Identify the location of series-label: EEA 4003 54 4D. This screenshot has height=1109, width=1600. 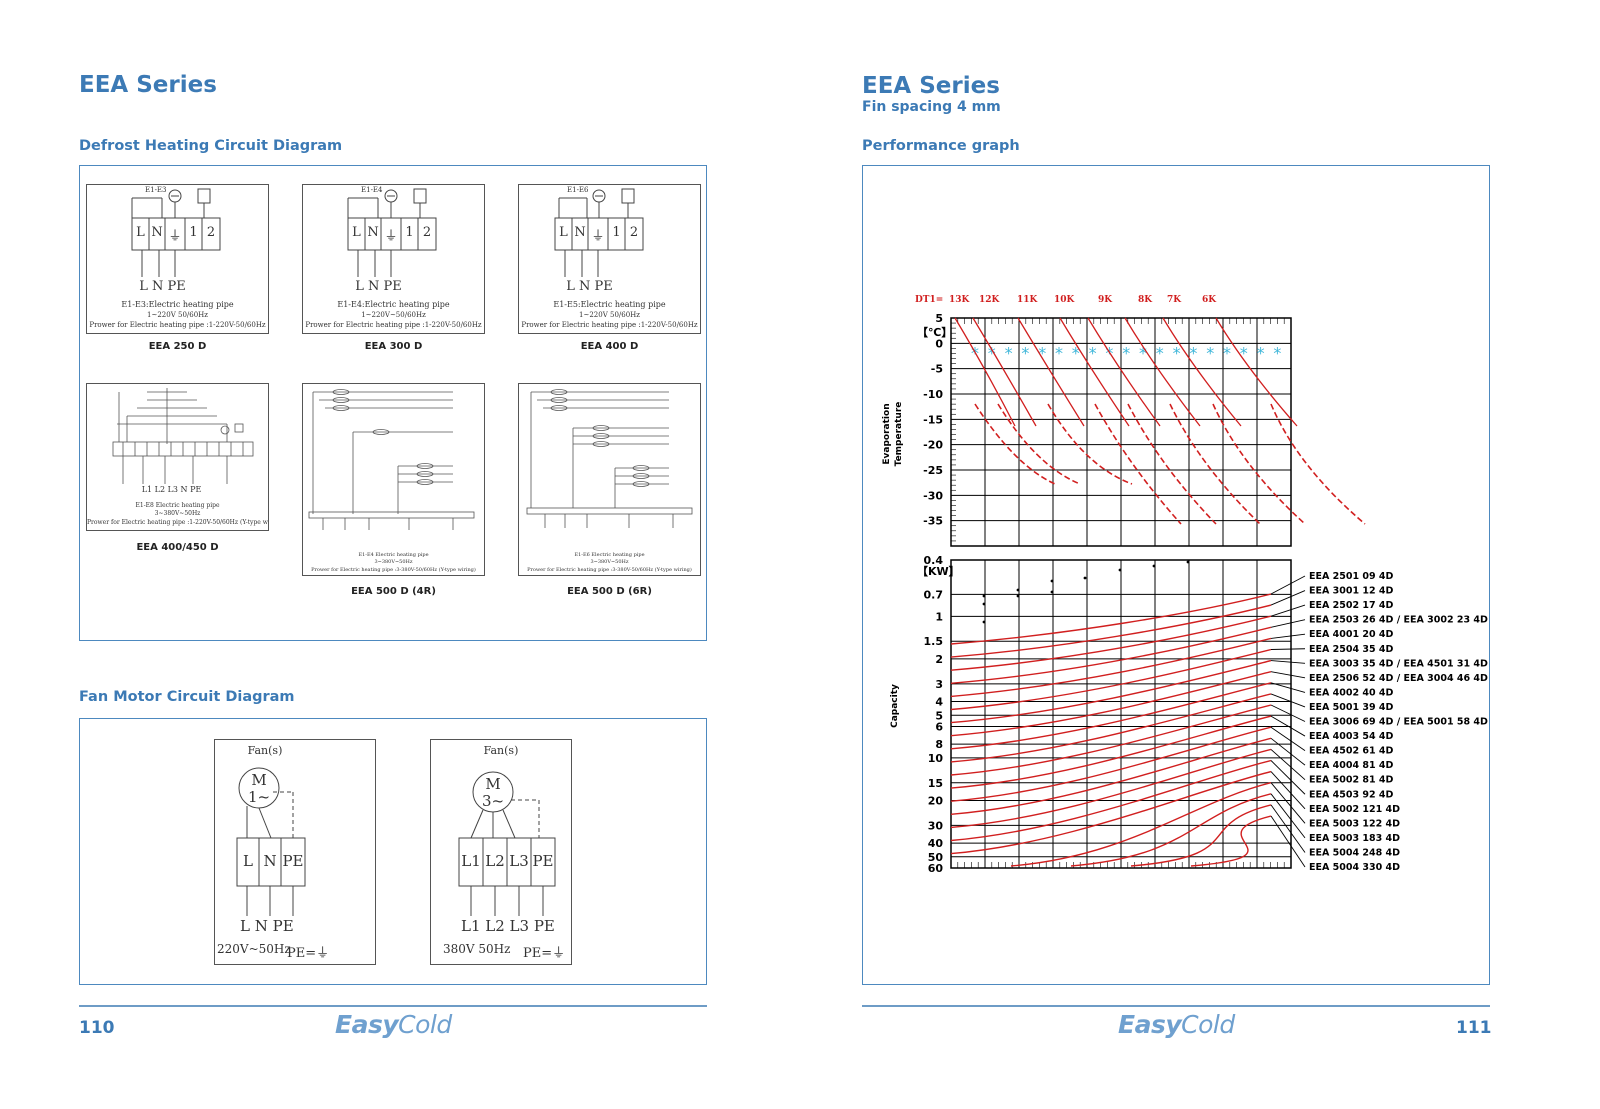
(1351, 736).